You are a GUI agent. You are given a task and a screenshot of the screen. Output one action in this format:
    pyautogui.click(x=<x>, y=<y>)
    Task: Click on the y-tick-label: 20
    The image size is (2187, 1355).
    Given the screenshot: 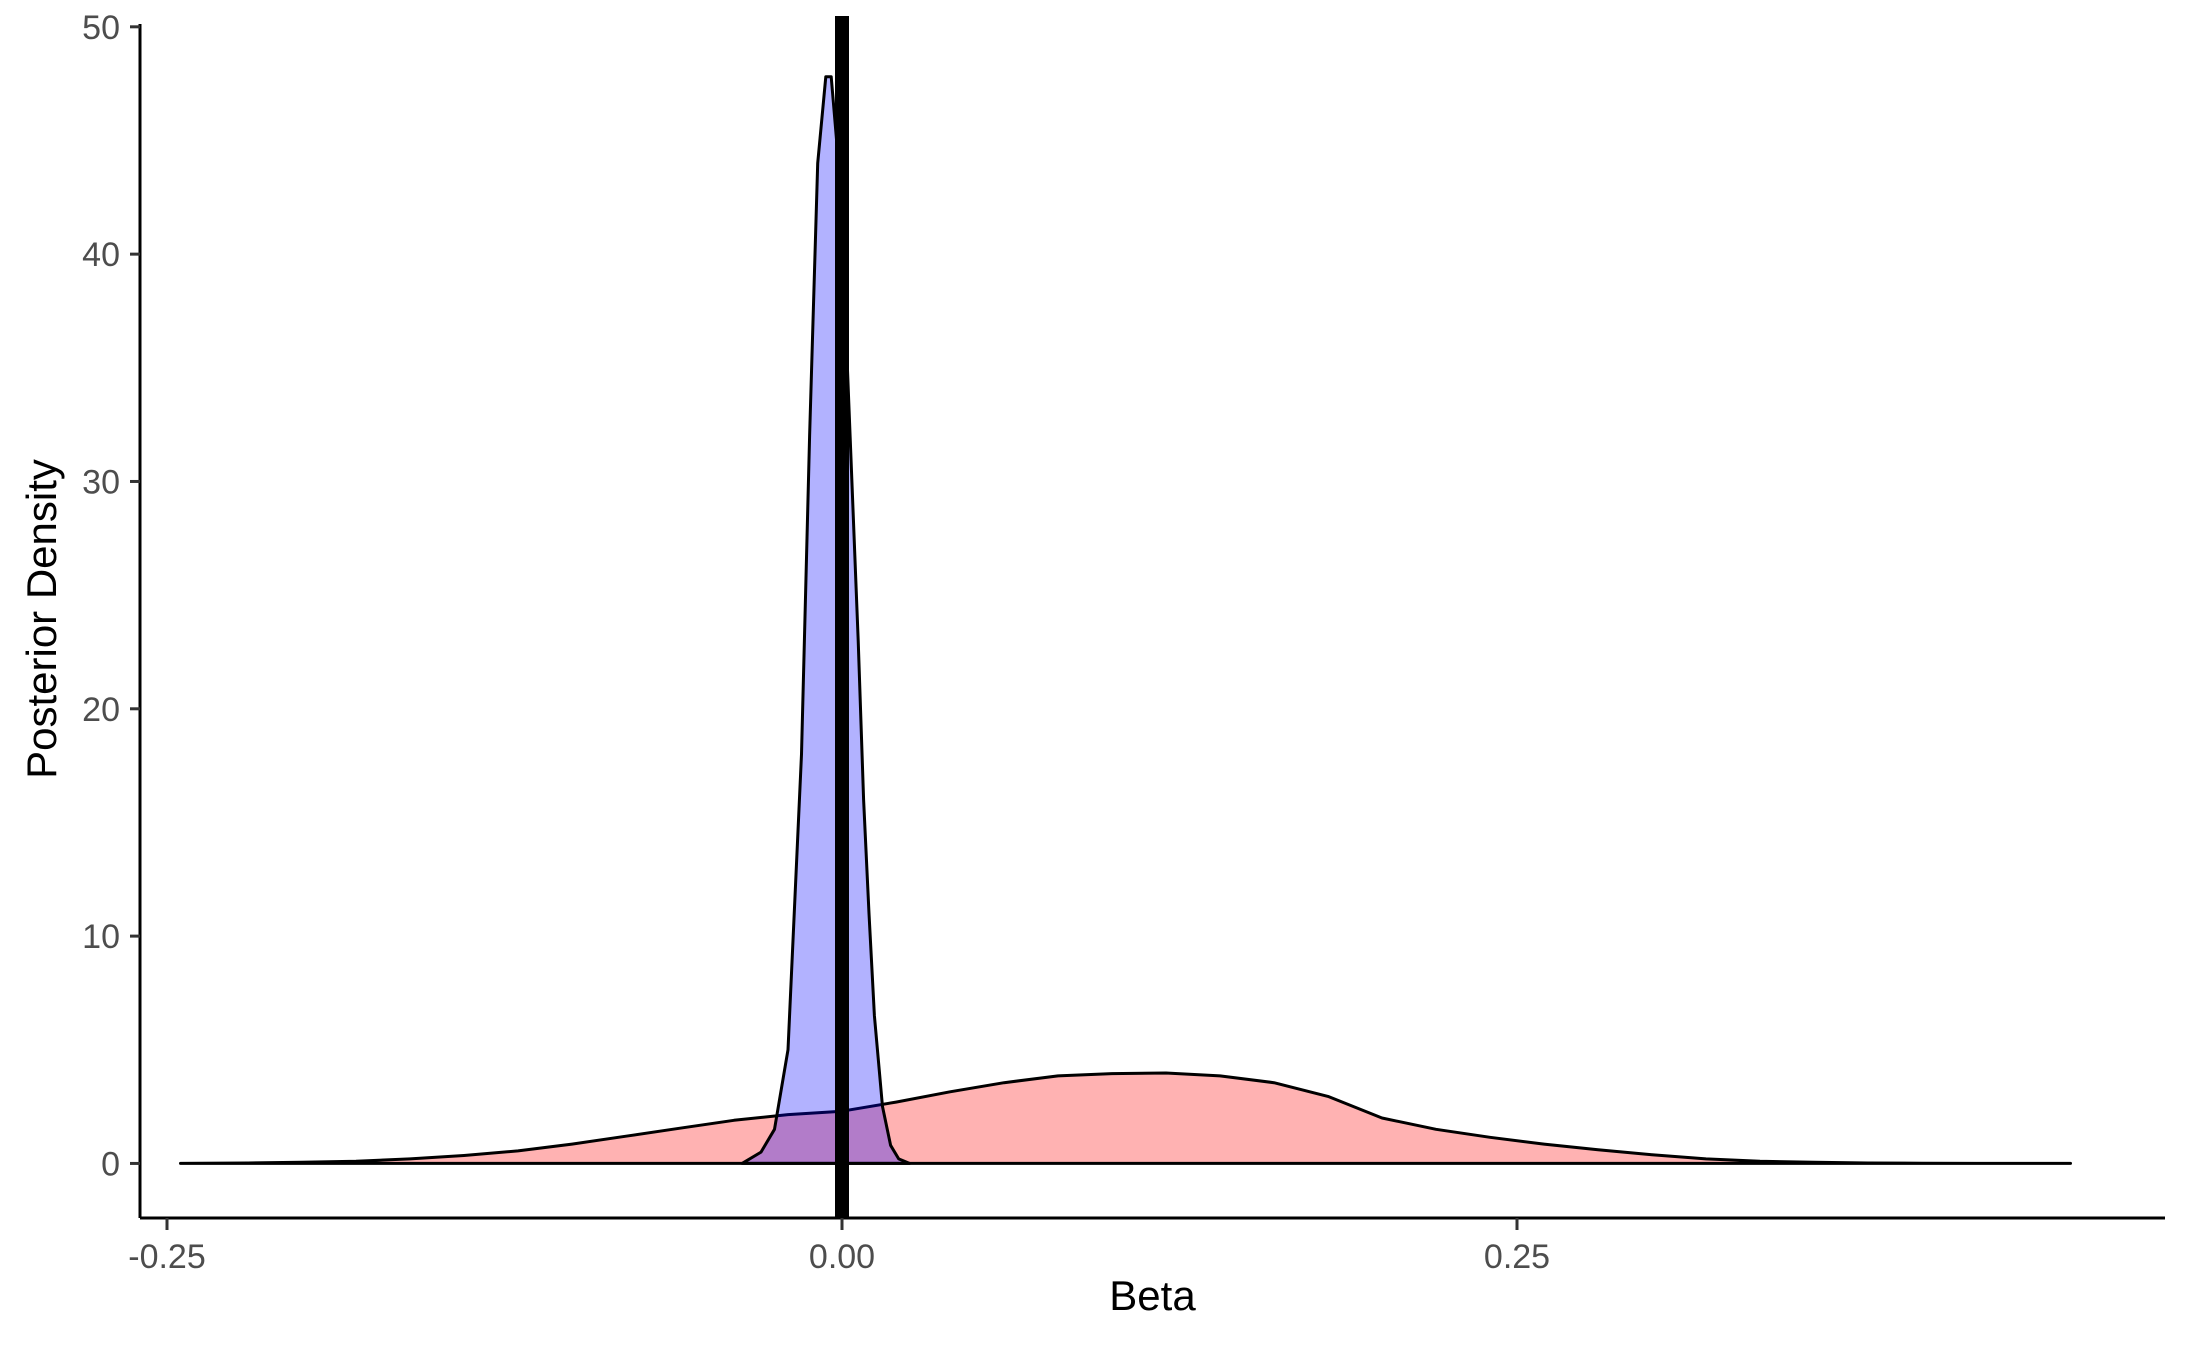 What is the action you would take?
    pyautogui.click(x=101, y=710)
    